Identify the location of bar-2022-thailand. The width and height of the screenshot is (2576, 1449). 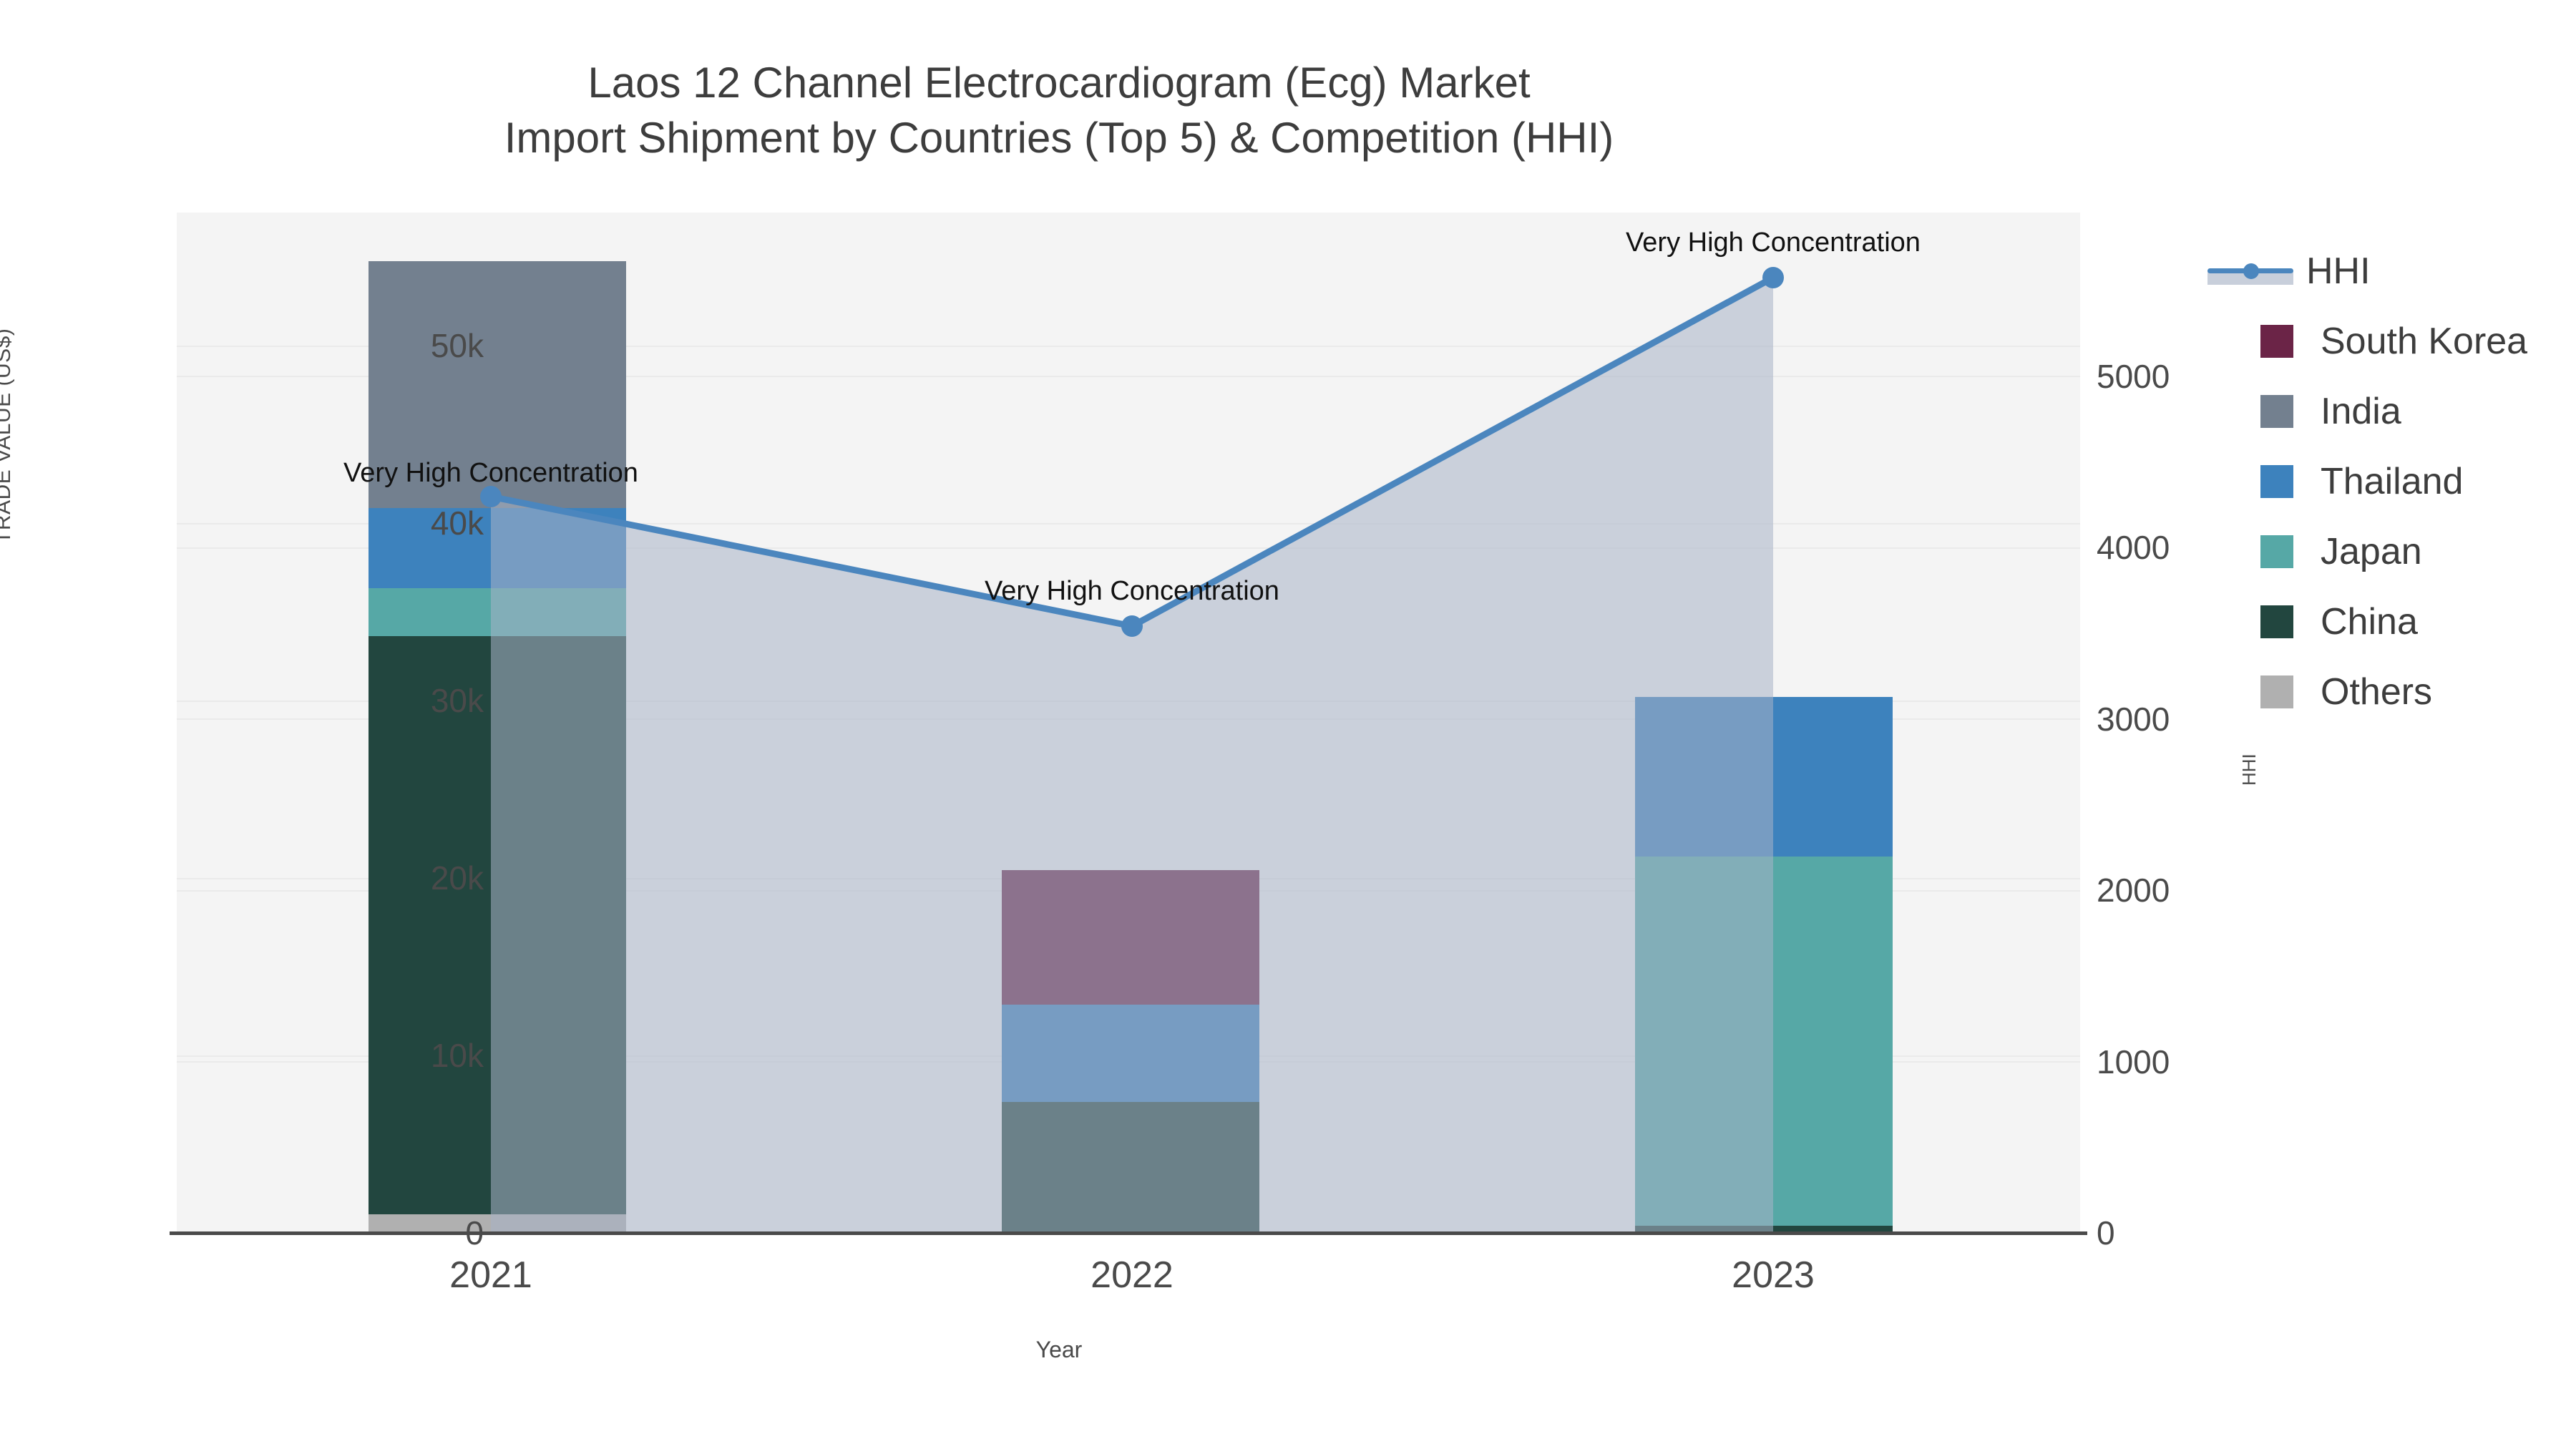
(1130, 1053).